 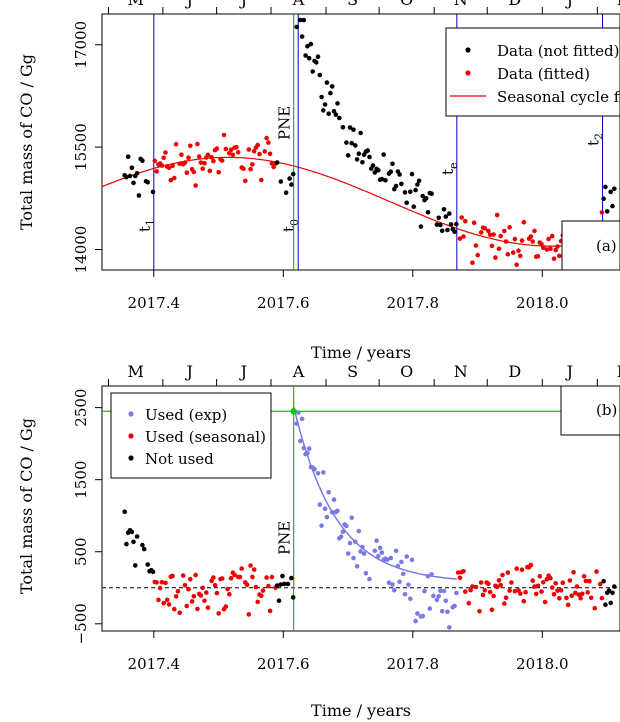 I want to click on legend-label-seasonal: Used (seasonal), so click(x=205, y=437).